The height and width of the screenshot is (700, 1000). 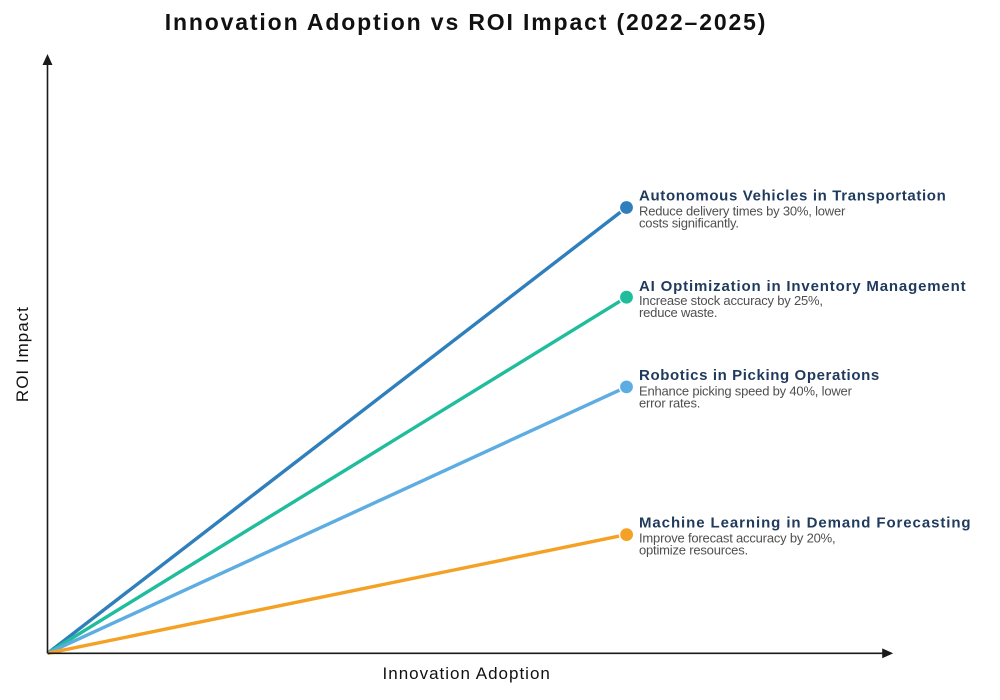 I want to click on svg-text: Robotics in Picking Operations, so click(x=759, y=375).